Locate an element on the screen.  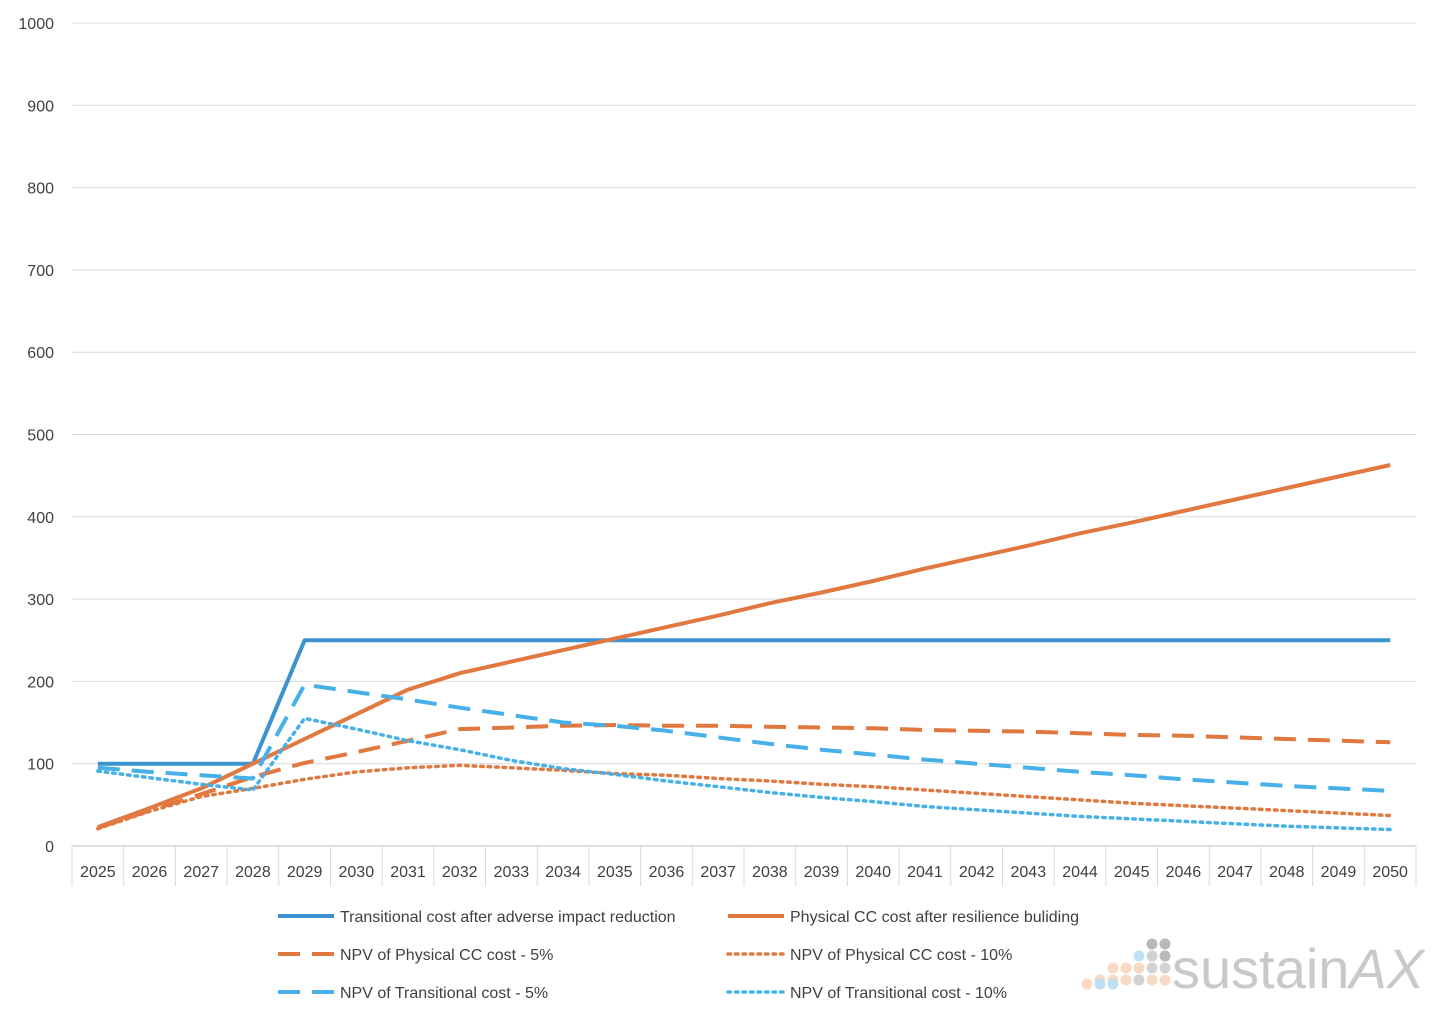
y-tick-label: 0 is located at coordinates (49, 847).